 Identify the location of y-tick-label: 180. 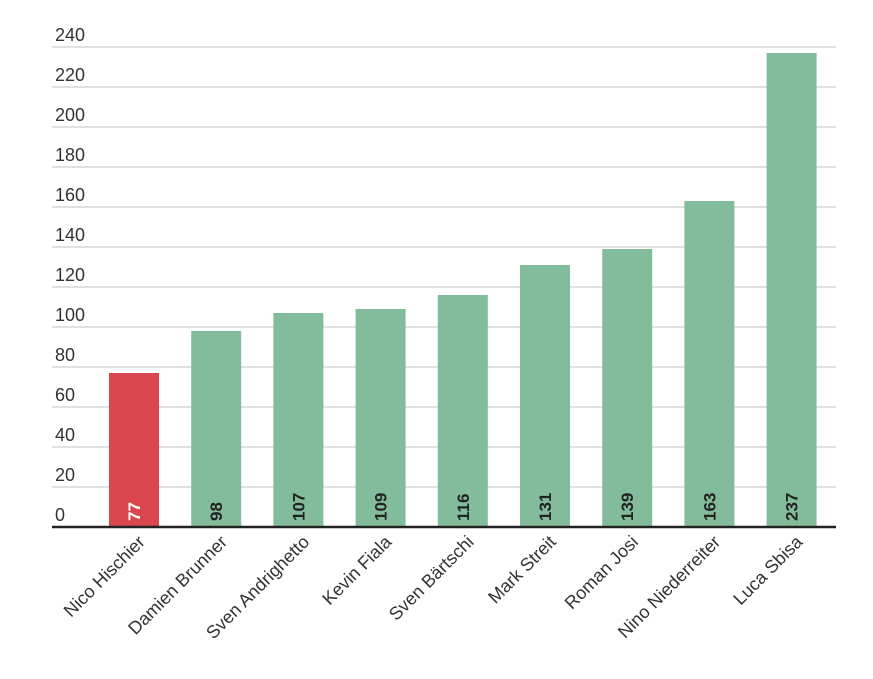
(70, 155).